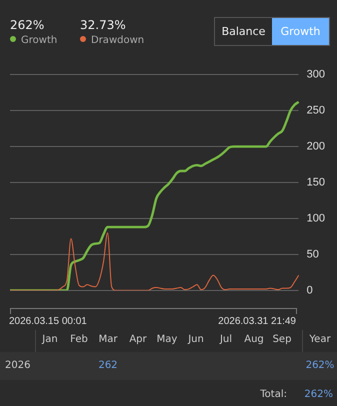  Describe the element at coordinates (312, 254) in the screenshot. I see `y-tick-label: 50` at that location.